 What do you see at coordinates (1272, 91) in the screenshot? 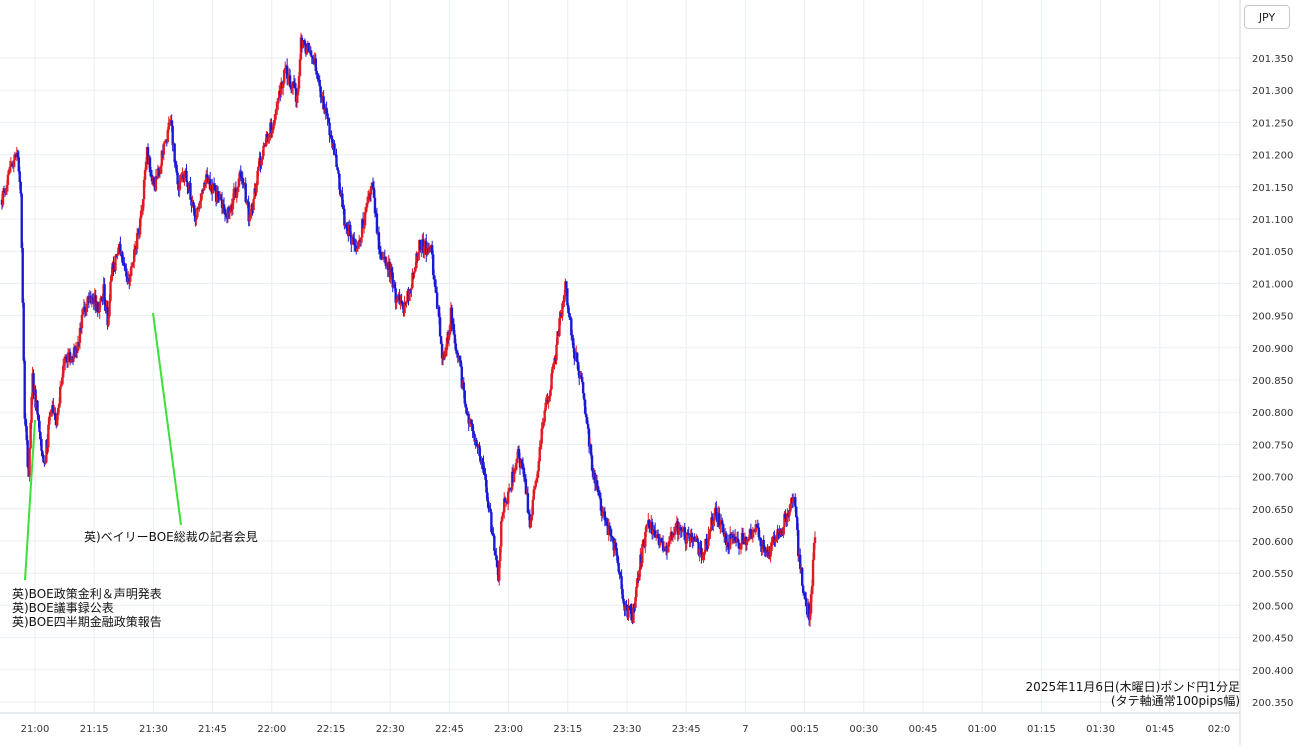
I see `y-tick-label: 201.300` at bounding box center [1272, 91].